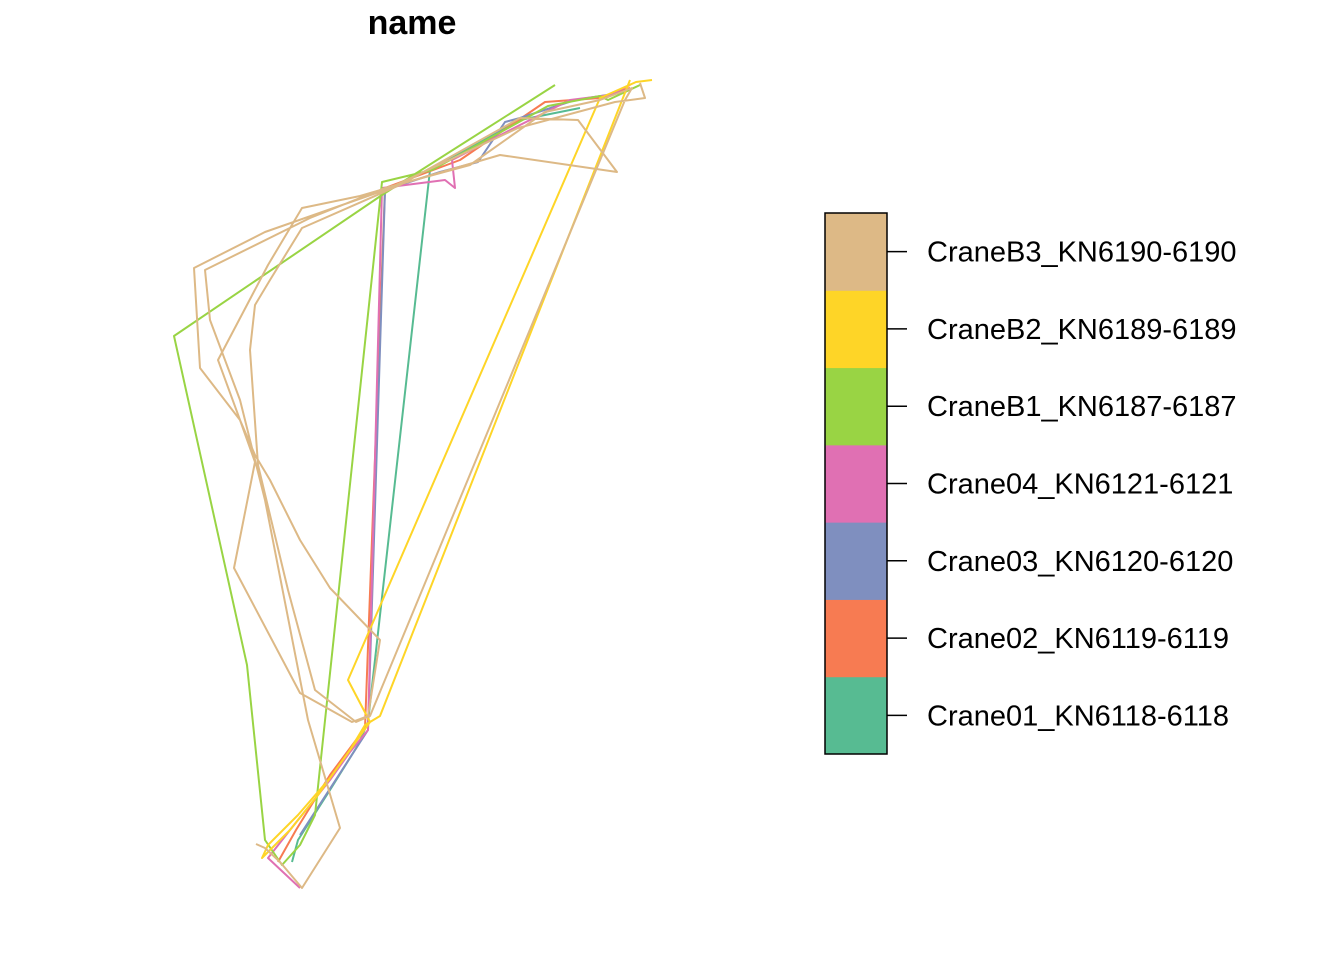 This screenshot has width=1344, height=960. What do you see at coordinates (412, 23) in the screenshot?
I see `chart-title: name` at bounding box center [412, 23].